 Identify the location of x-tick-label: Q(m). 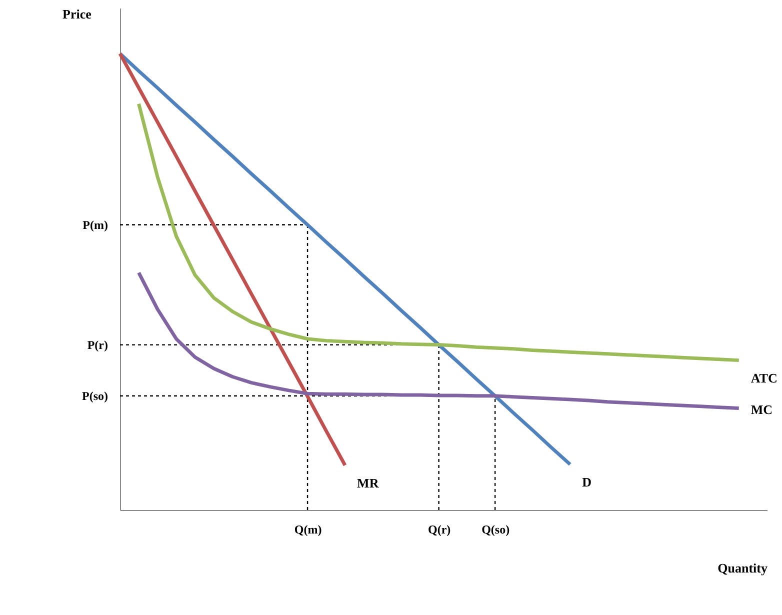
(308, 529).